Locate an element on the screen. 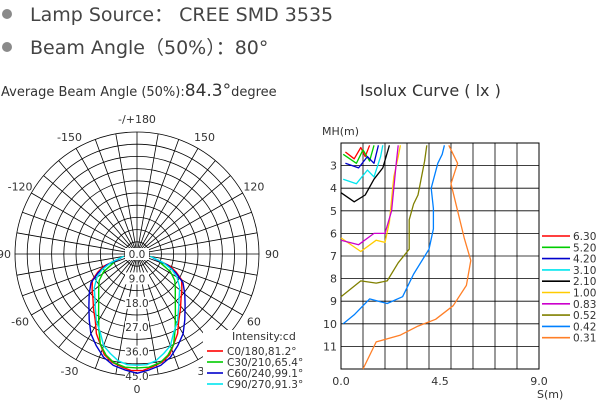  polar-radial-label: 0.0 is located at coordinates (137, 255).